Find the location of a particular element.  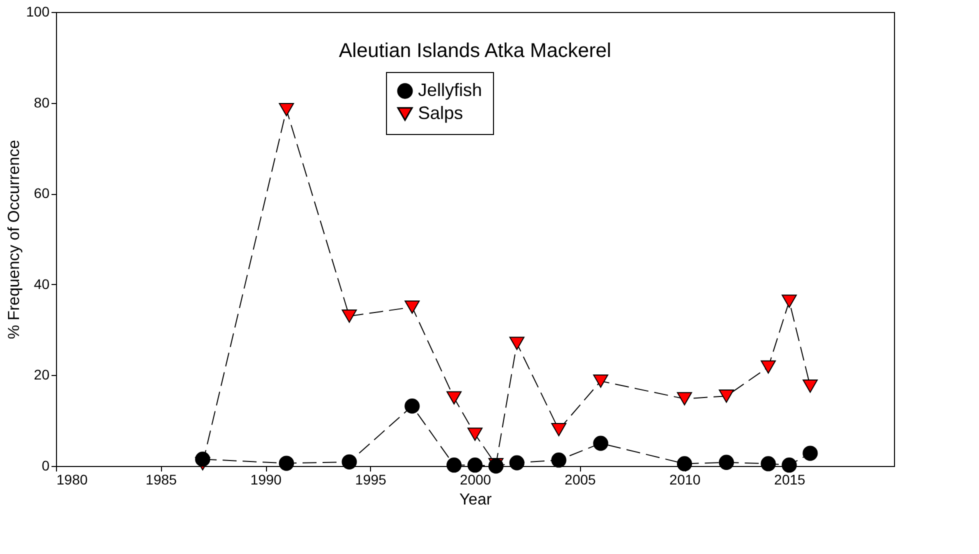

x-tick-label: 1985 is located at coordinates (162, 480).